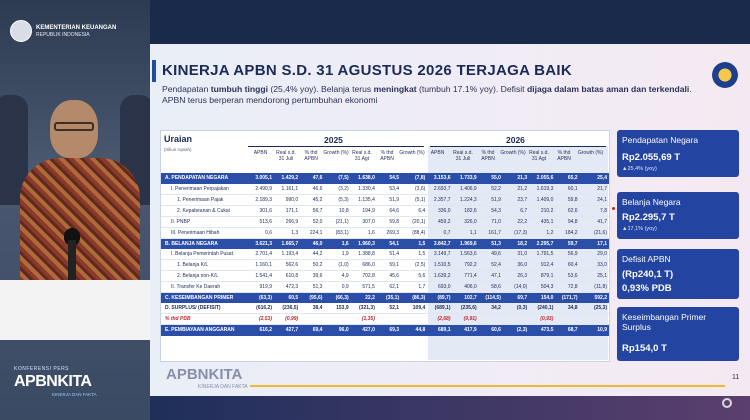 This screenshot has height=420, width=750. I want to click on table-cell: 616,2, so click(261, 330).